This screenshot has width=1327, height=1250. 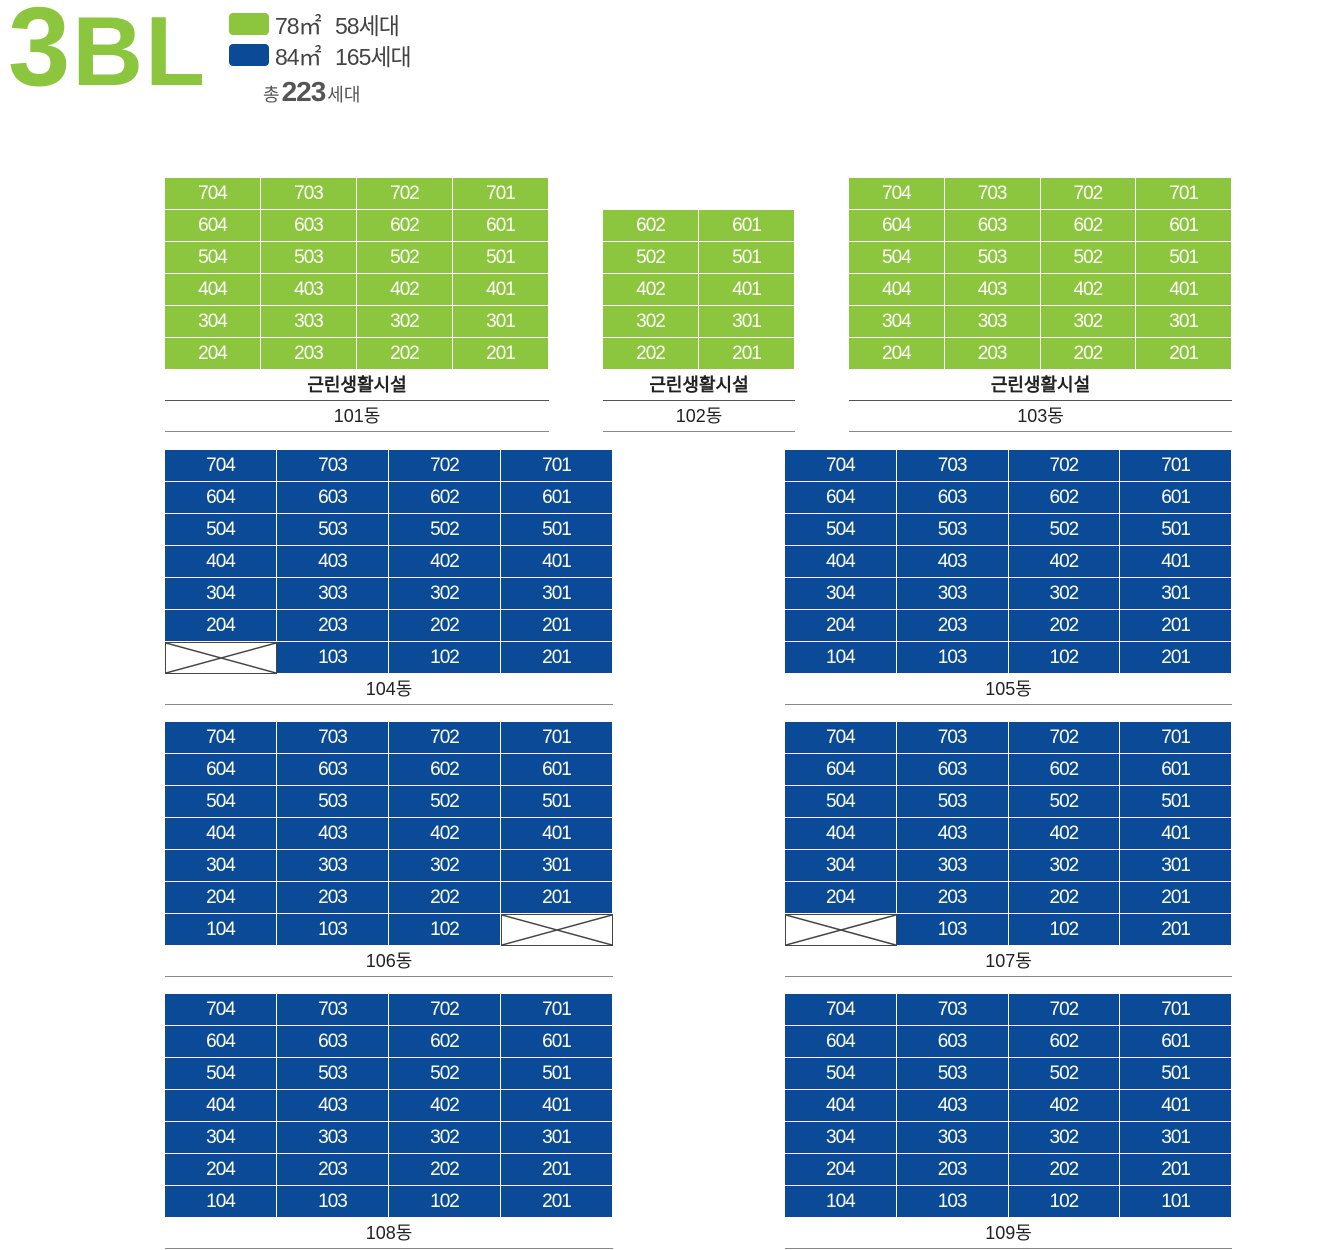 What do you see at coordinates (389, 689) in the screenshot?
I see `building-name: 104동` at bounding box center [389, 689].